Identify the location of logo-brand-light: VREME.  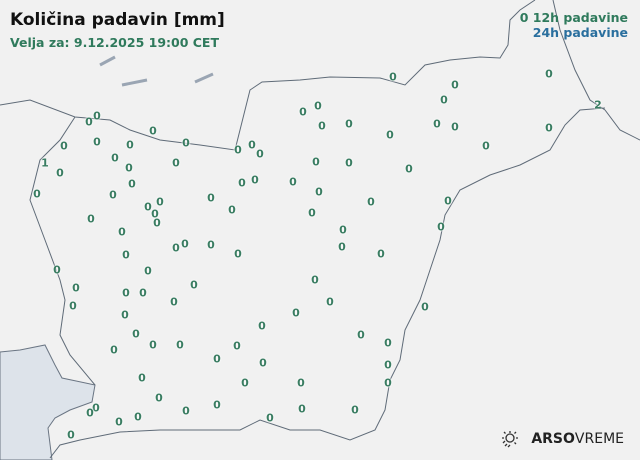
(599, 439).